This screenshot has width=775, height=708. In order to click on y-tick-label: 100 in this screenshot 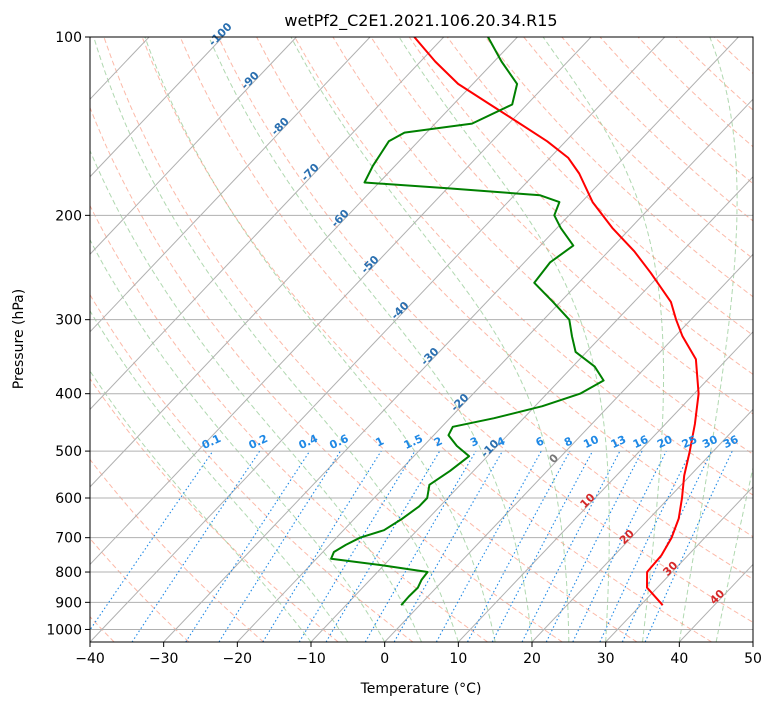, I will do `click(68, 38)`.